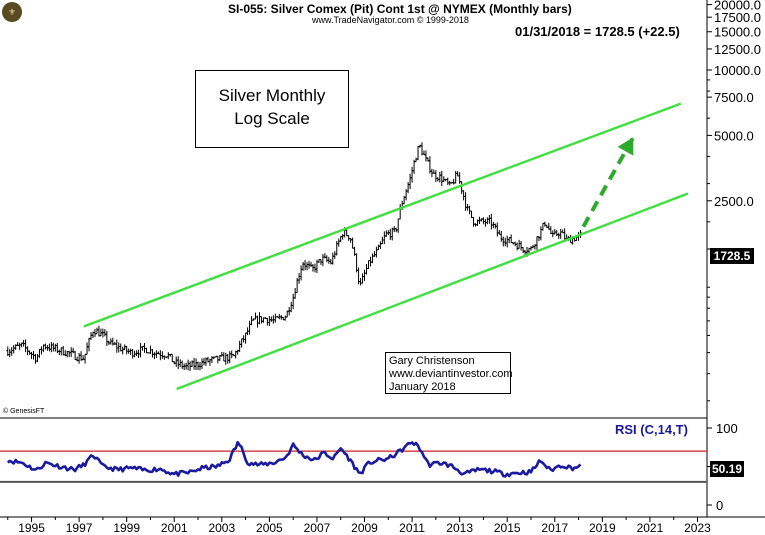 This screenshot has height=535, width=765. What do you see at coordinates (272, 95) in the screenshot?
I see `annotation-line-1: Silver Monthly` at bounding box center [272, 95].